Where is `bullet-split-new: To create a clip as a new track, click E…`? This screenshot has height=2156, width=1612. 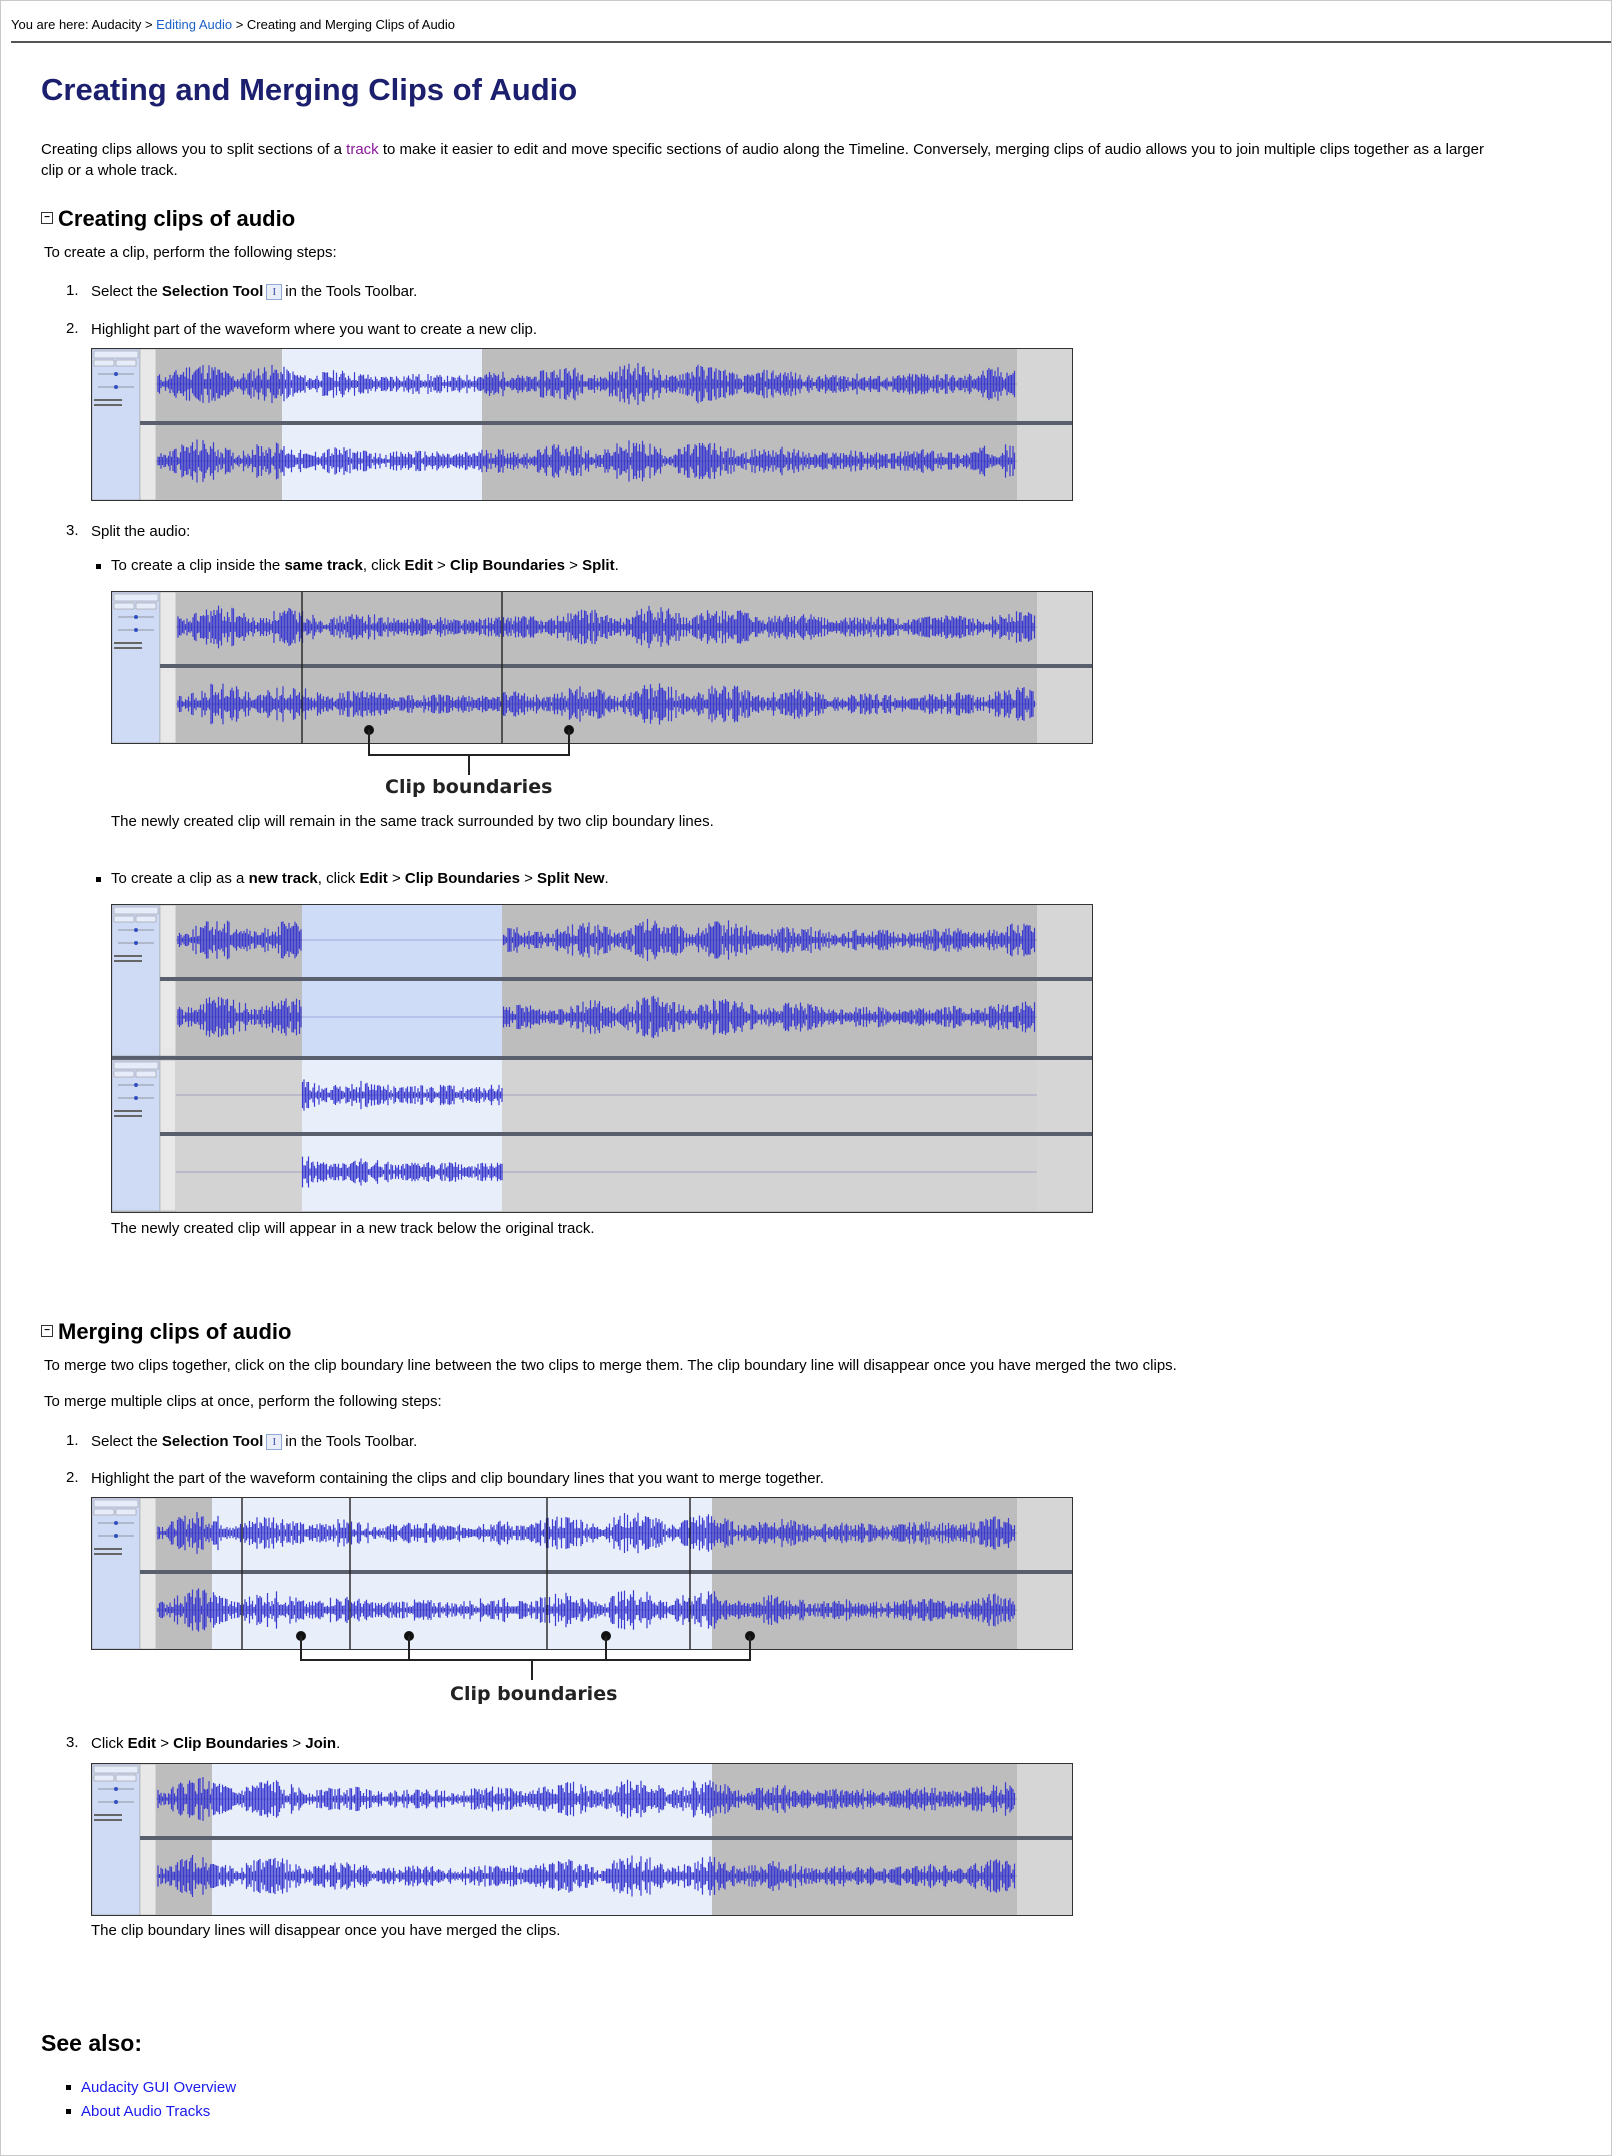
bullet-split-new: To create a clip as a new track, click E… is located at coordinates (360, 878).